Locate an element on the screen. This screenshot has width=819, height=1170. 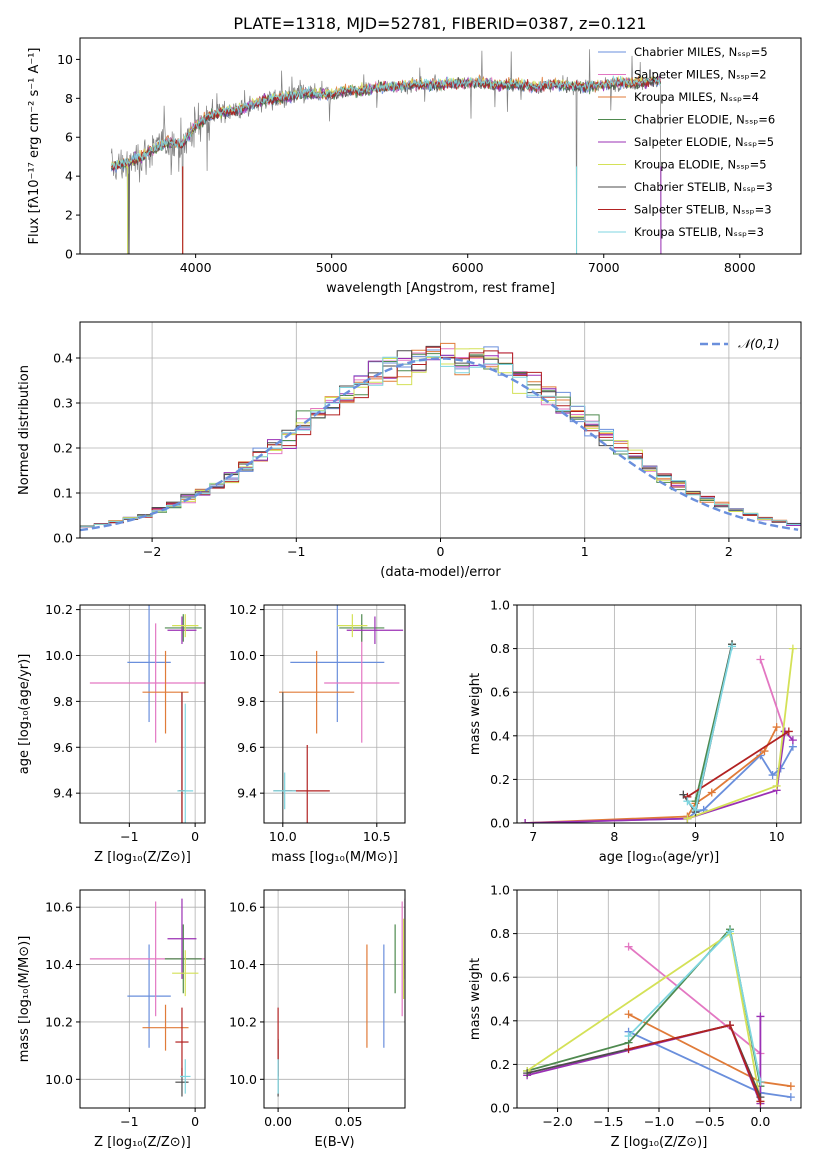
x-axis-label: age [log₁₀(age/yr)] is located at coordinates (659, 857).